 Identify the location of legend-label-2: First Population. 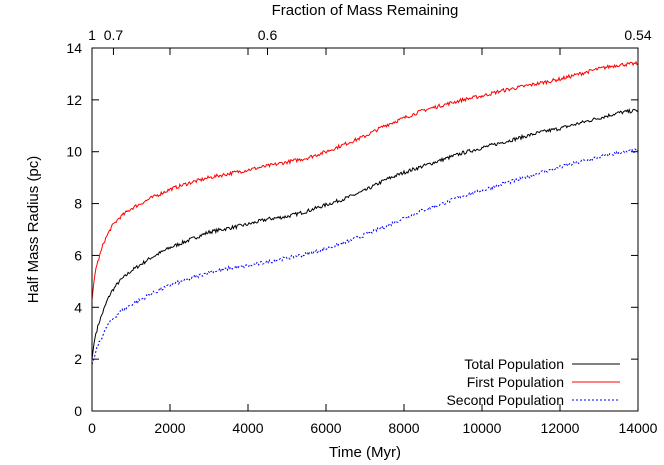
(515, 382).